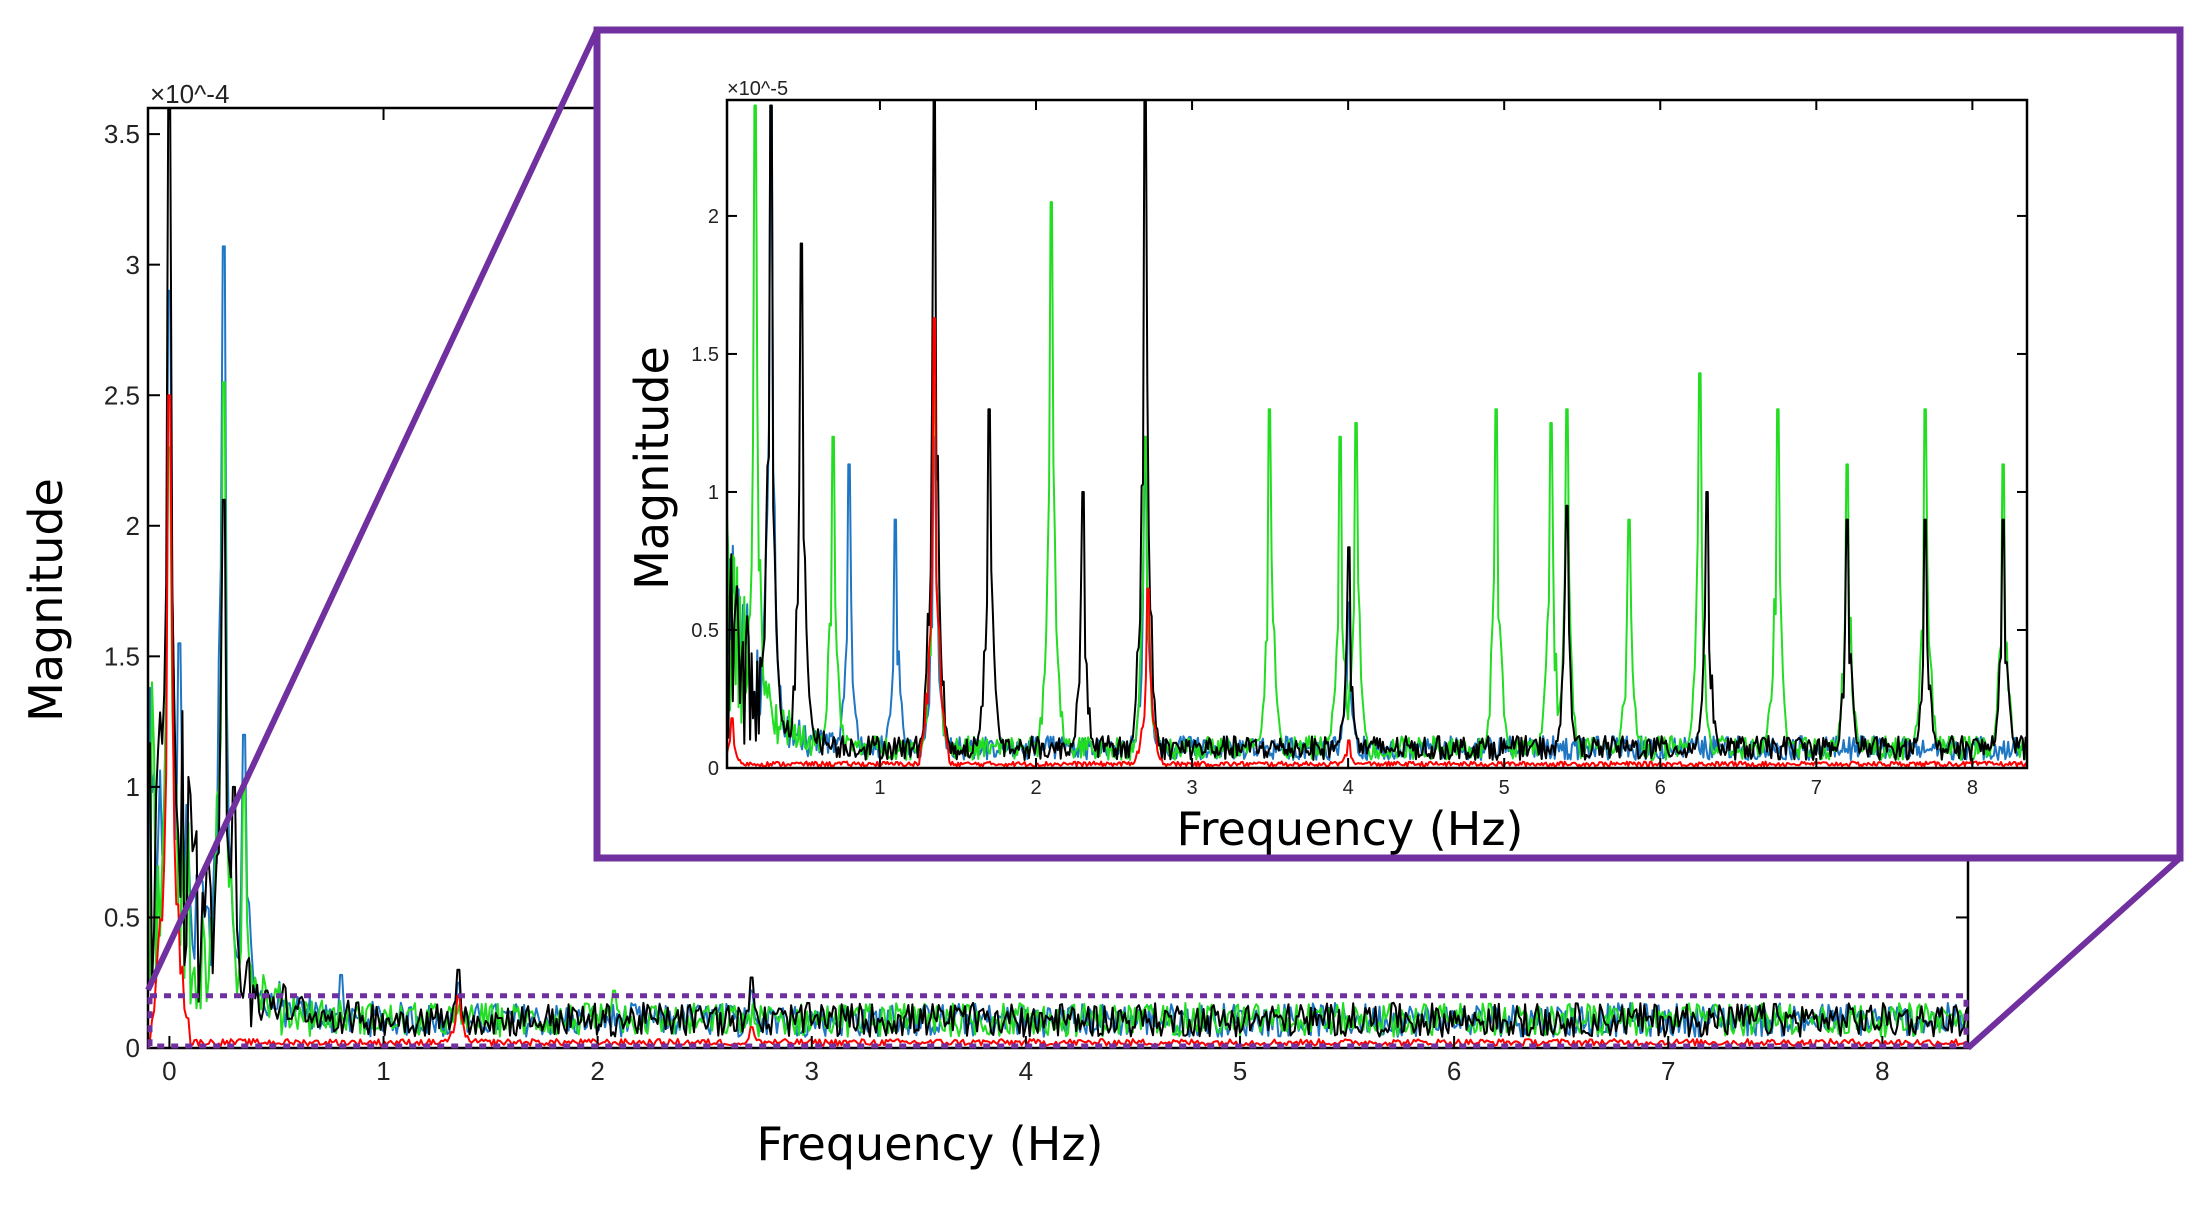 The height and width of the screenshot is (1215, 2199). Describe the element at coordinates (189, 94) in the screenshot. I see `main-y-exponent: ×10^-4` at that location.